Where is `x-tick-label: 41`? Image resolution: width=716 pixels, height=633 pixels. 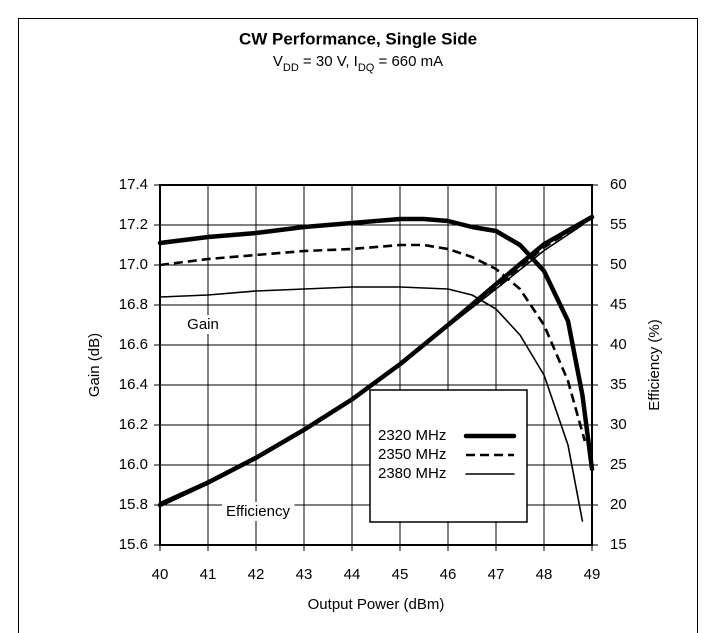 x-tick-label: 41 is located at coordinates (208, 574).